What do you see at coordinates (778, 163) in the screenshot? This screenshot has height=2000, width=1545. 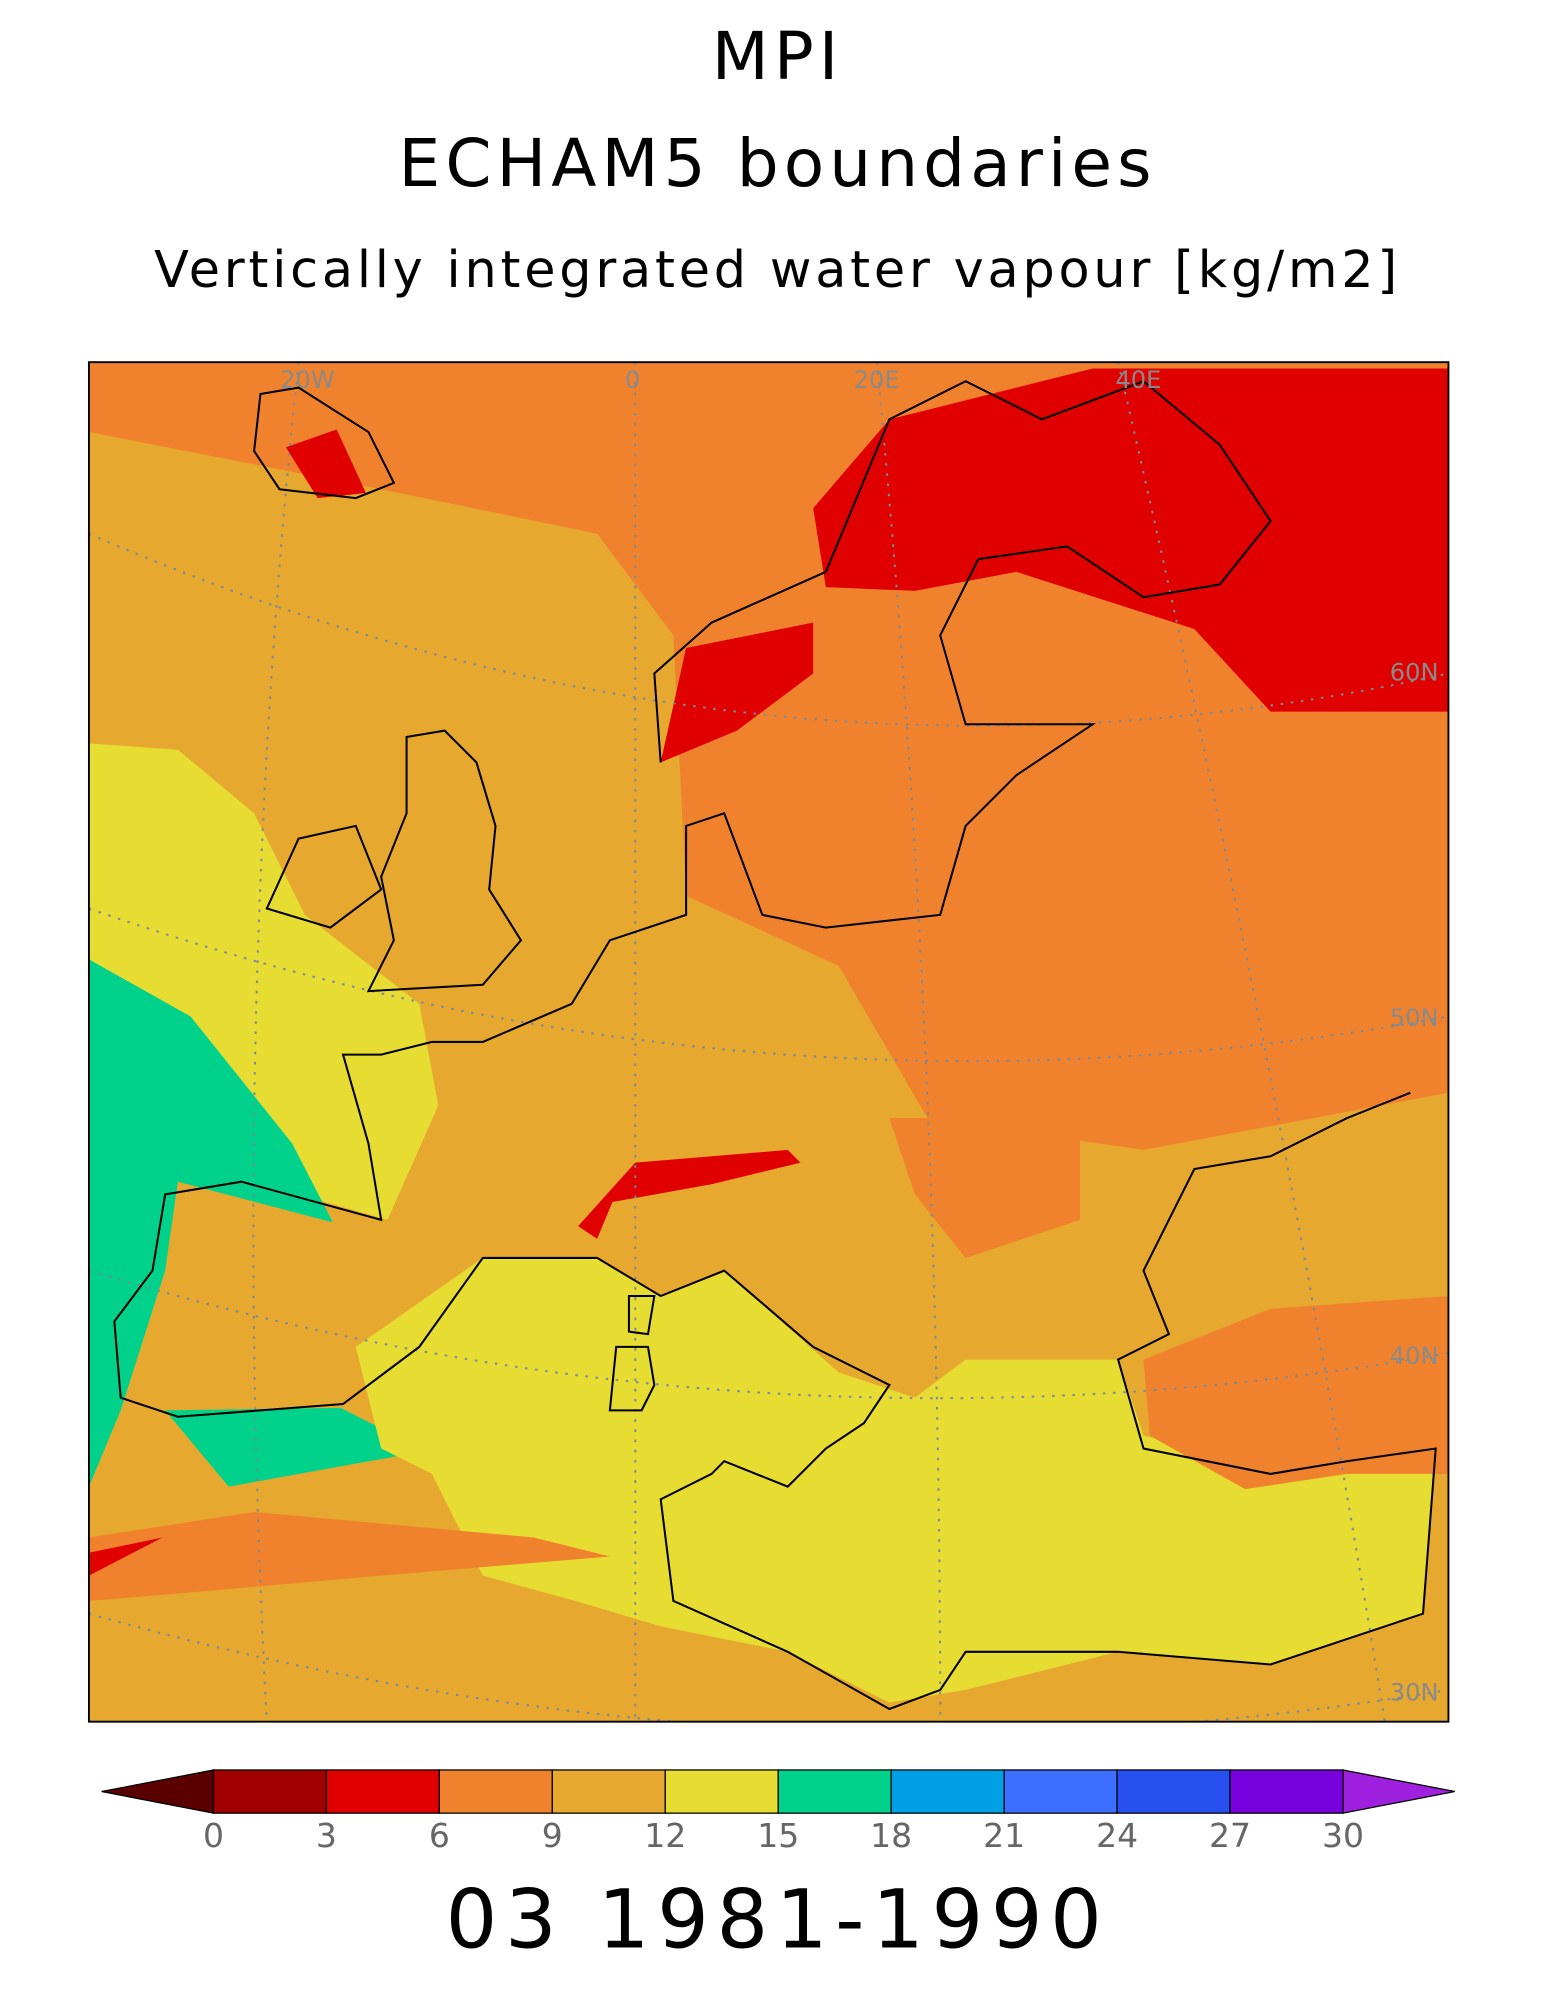 I see `subtitle: ECHAM5 boundaries` at bounding box center [778, 163].